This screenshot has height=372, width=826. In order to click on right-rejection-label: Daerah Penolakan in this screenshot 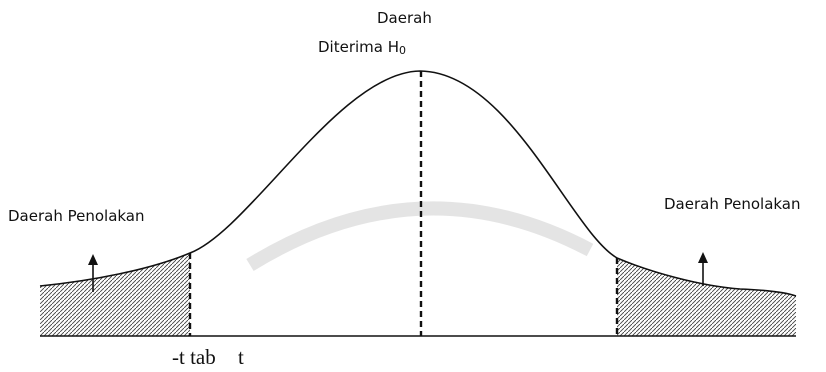, I will do `click(732, 204)`.